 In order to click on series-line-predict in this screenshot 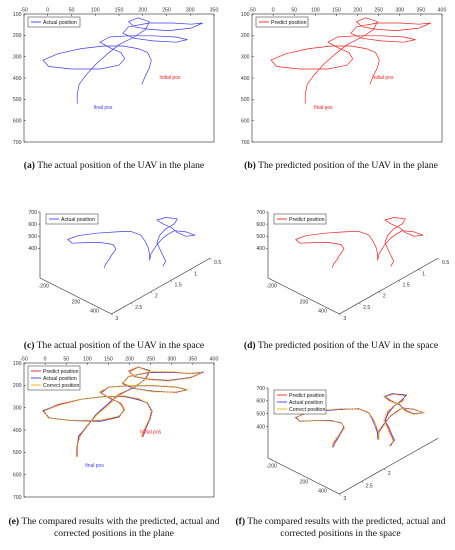, I will do `click(359, 242)`.